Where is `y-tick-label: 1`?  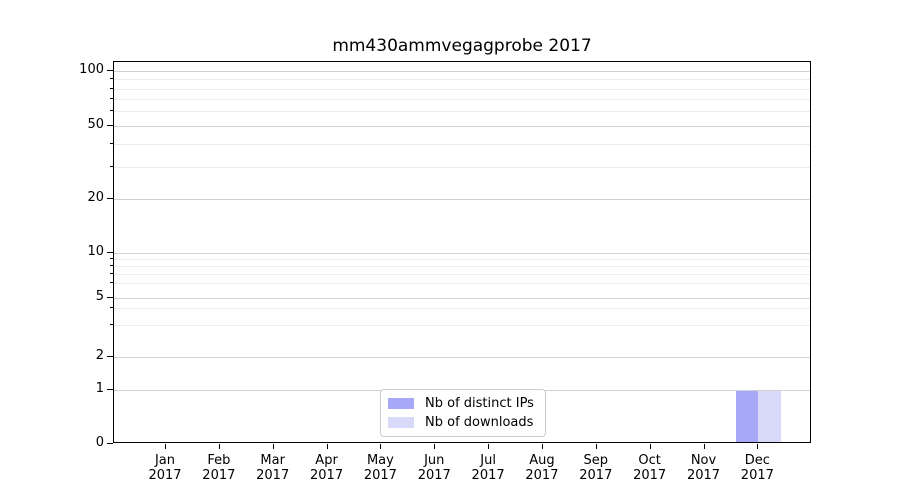
y-tick-label: 1 is located at coordinates (99, 388).